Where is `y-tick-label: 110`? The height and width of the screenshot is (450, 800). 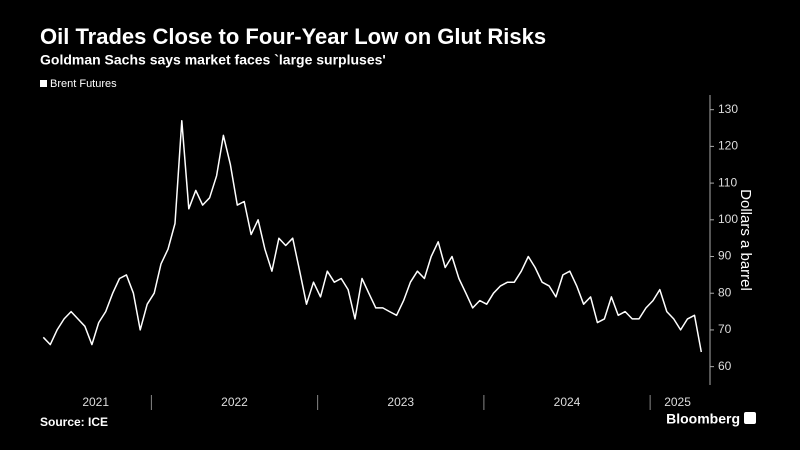
y-tick-label: 110 is located at coordinates (727, 182).